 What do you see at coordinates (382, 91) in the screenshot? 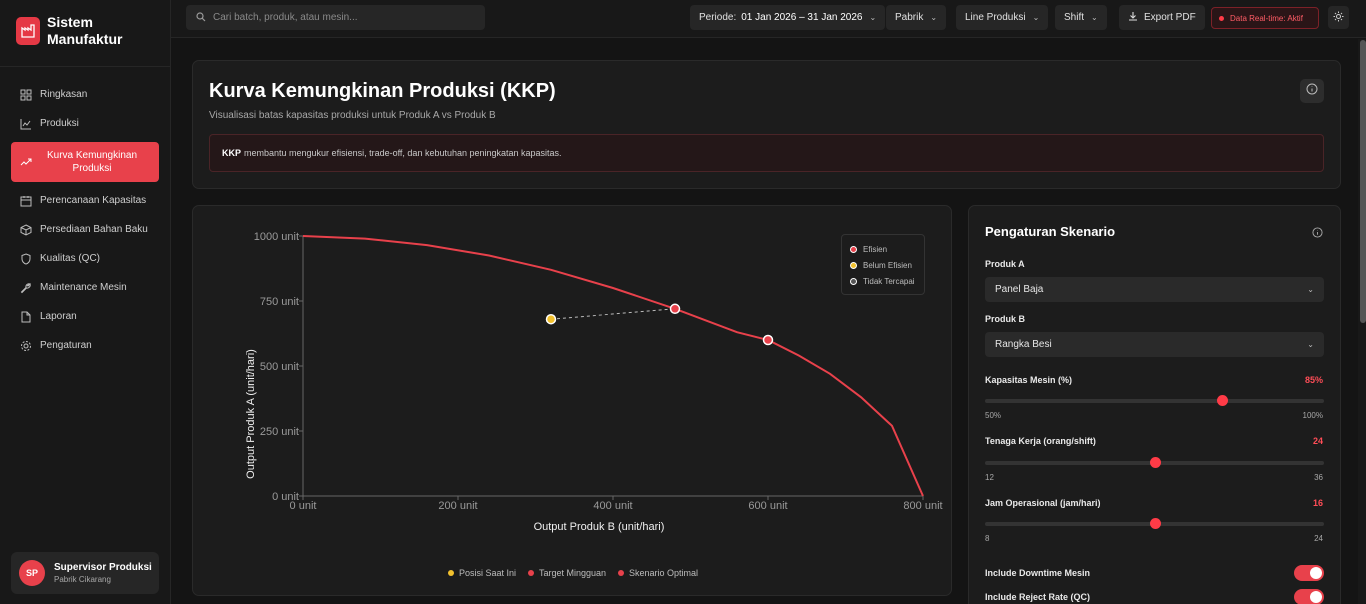
I see `page-title: Kurva Kemungkinan Produksi (KKP)` at bounding box center [382, 91].